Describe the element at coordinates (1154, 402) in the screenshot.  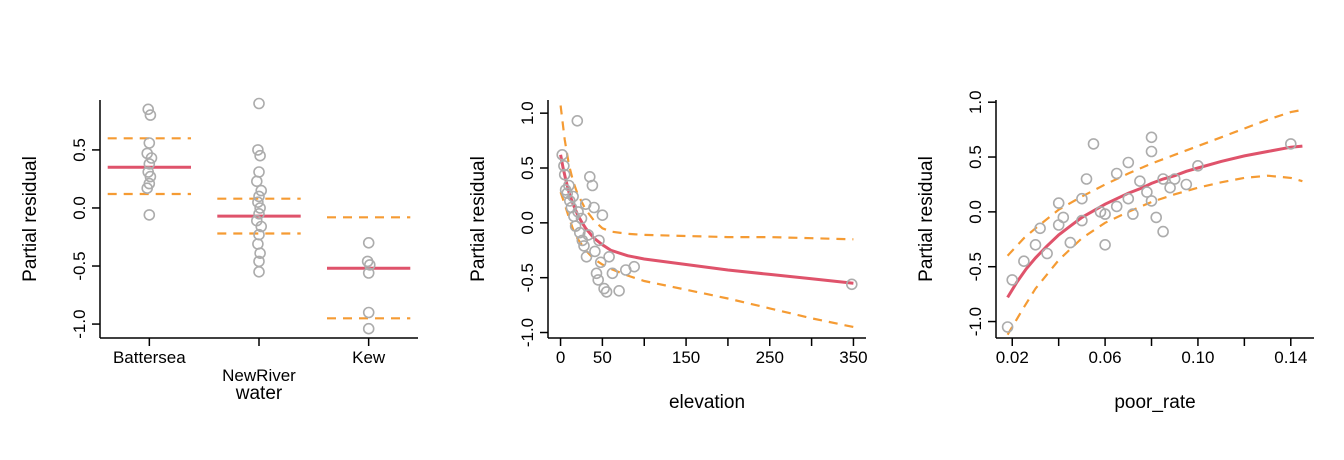
I see `x-axis-title: poor_rate` at that location.